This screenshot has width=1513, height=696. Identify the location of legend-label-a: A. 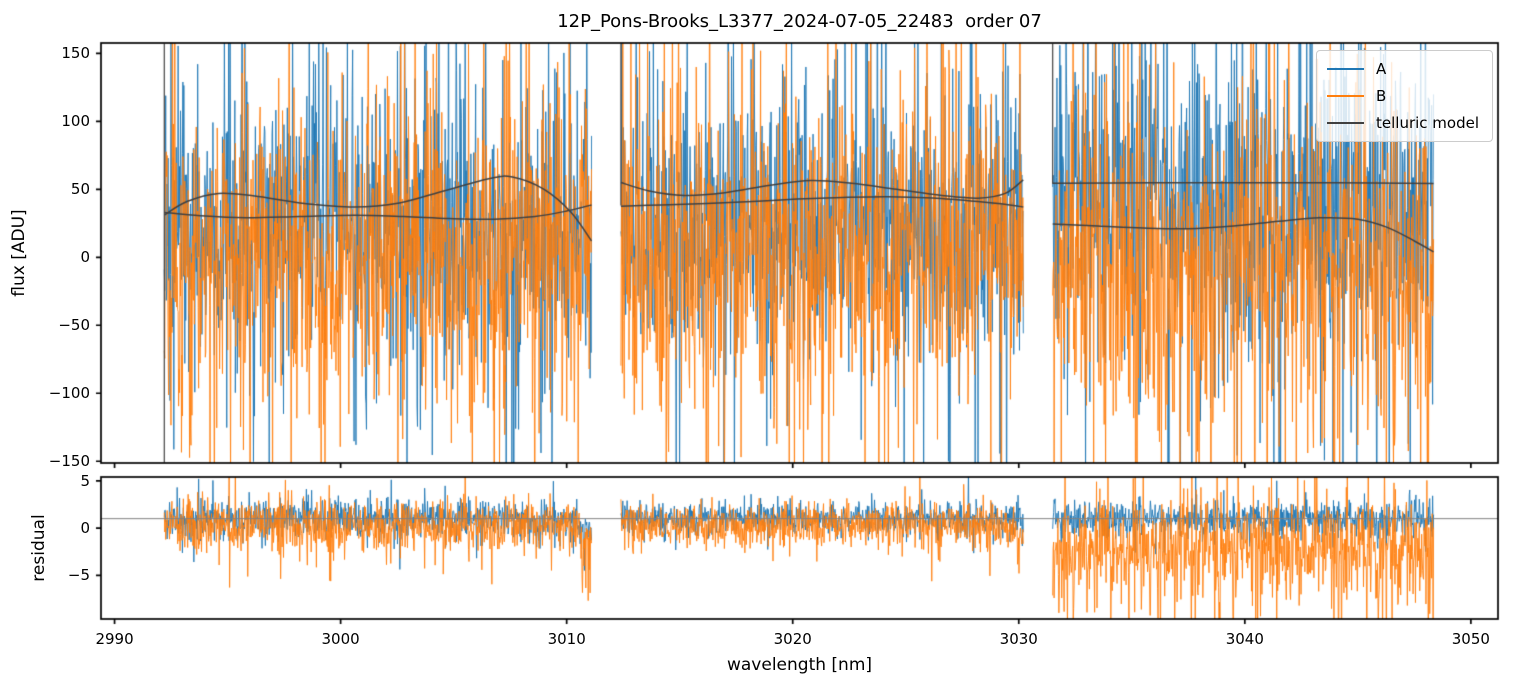
(1381, 69).